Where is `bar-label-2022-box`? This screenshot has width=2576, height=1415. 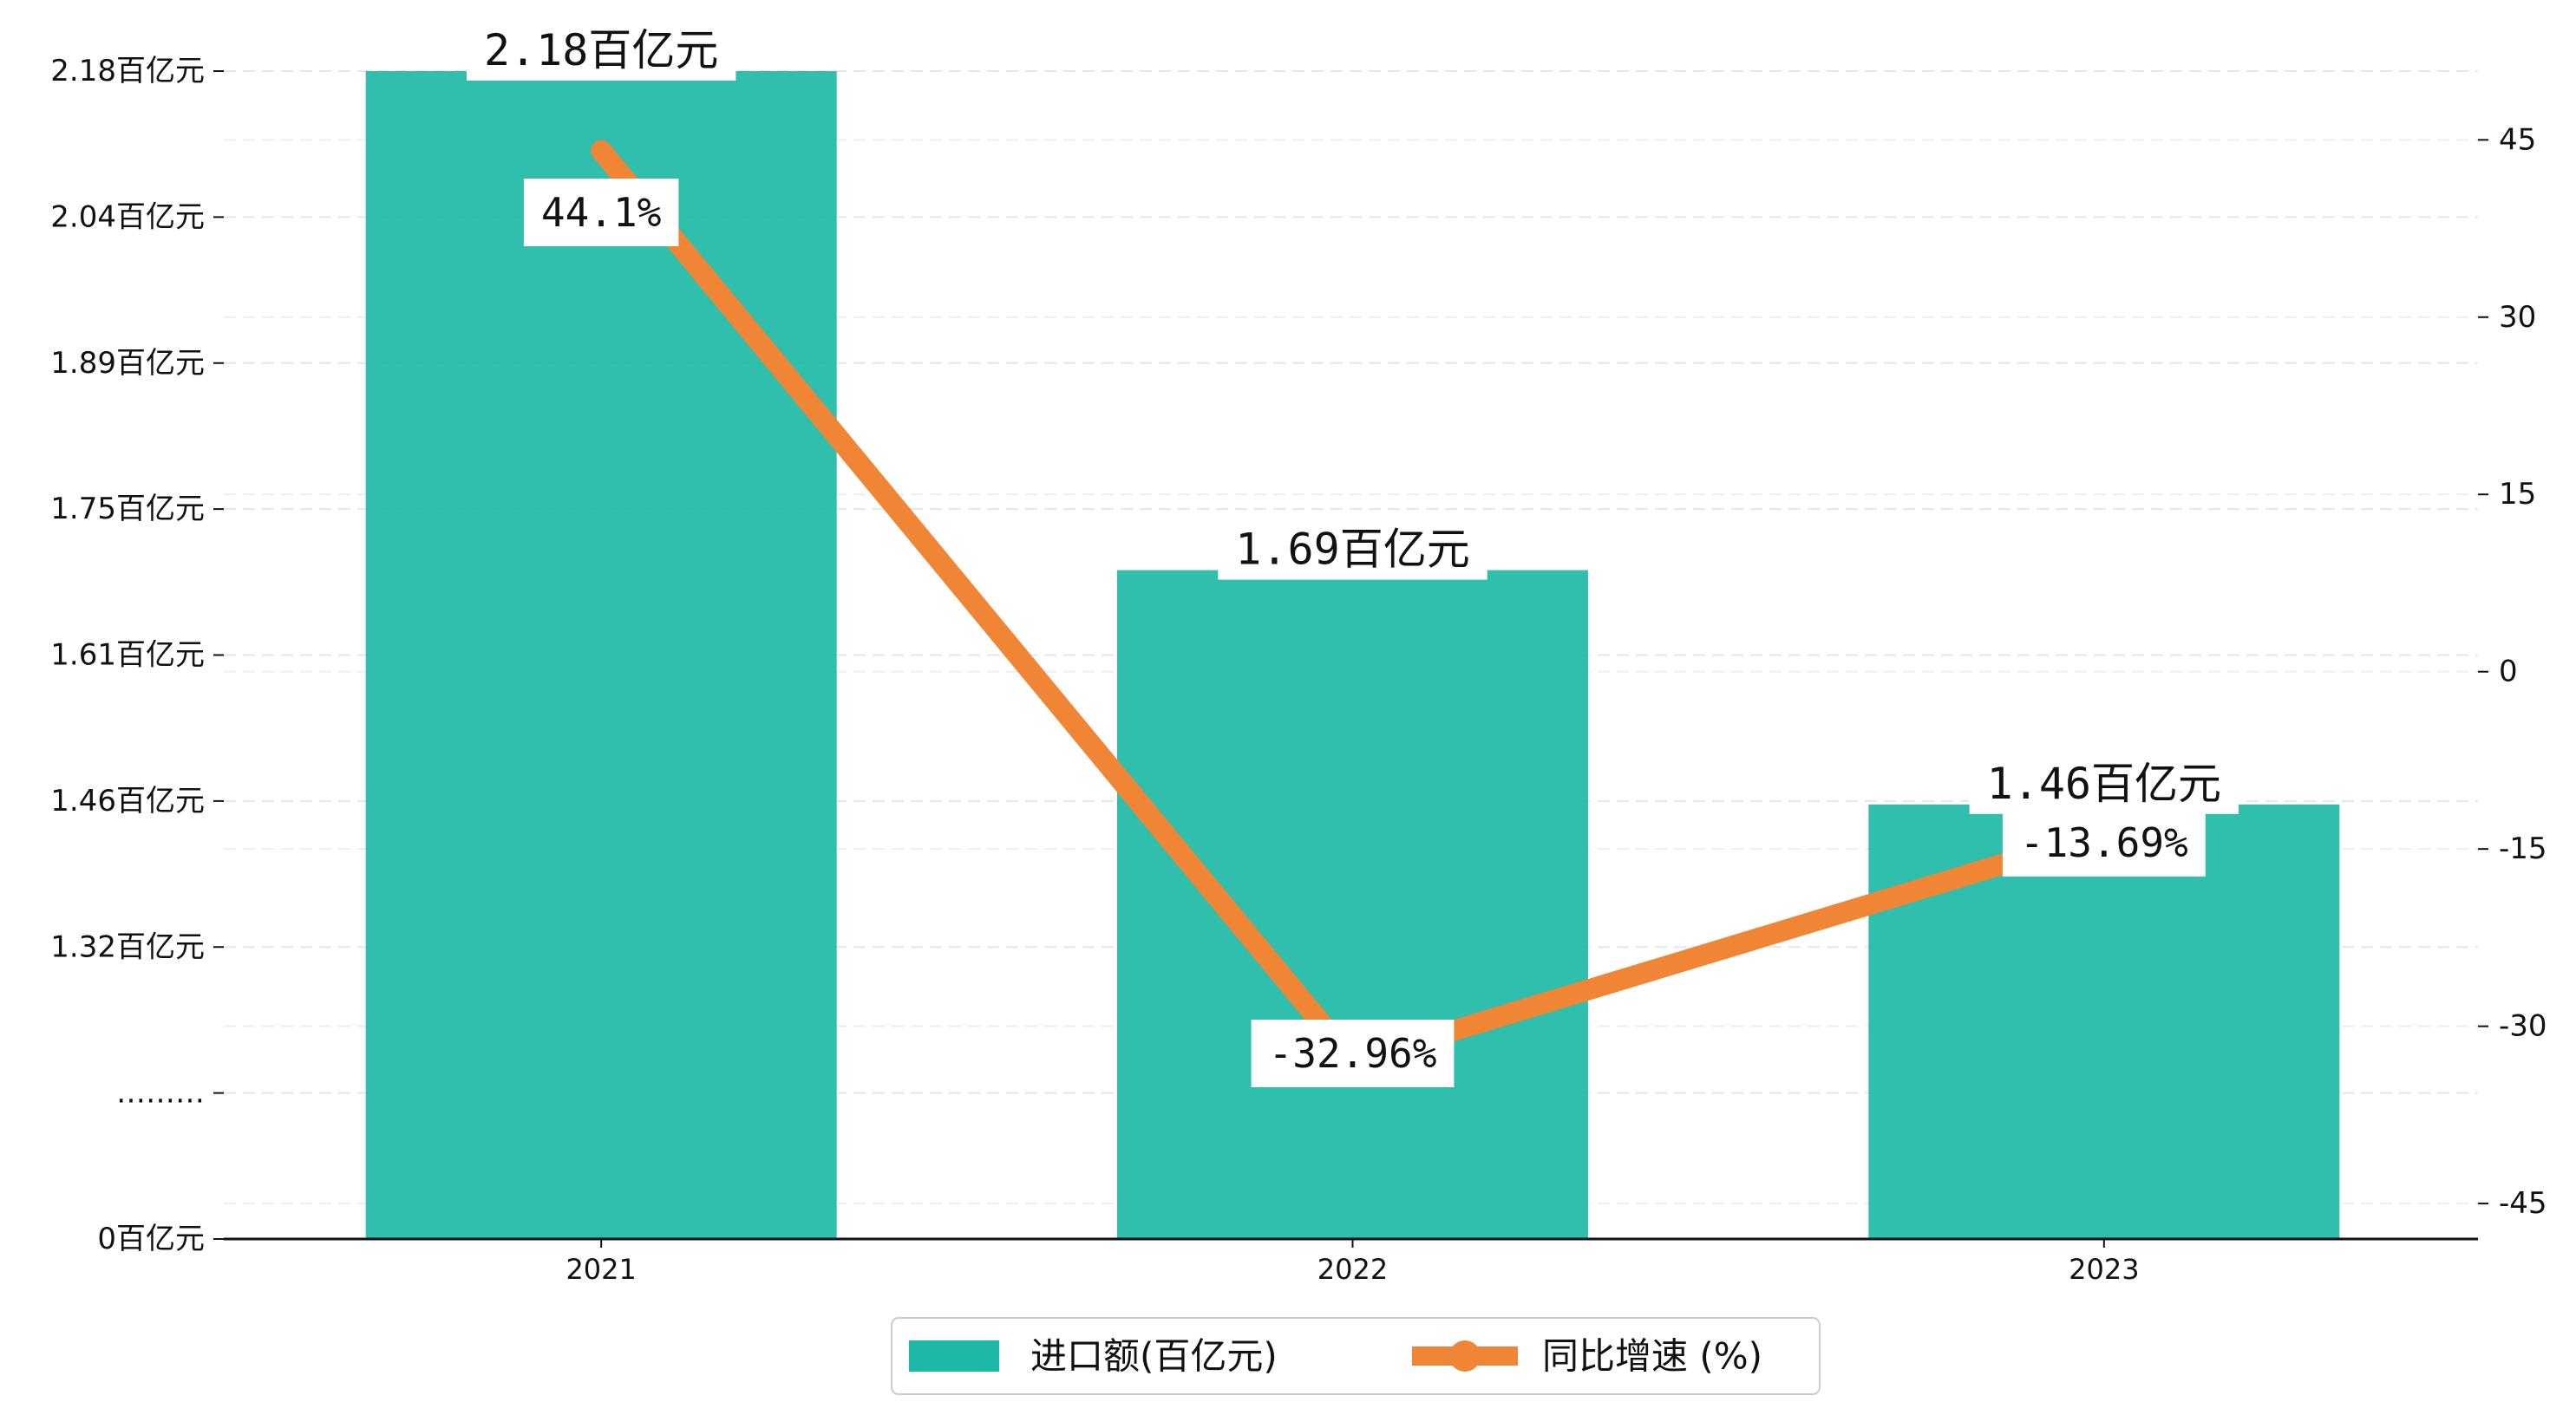 bar-label-2022-box is located at coordinates (1352, 549).